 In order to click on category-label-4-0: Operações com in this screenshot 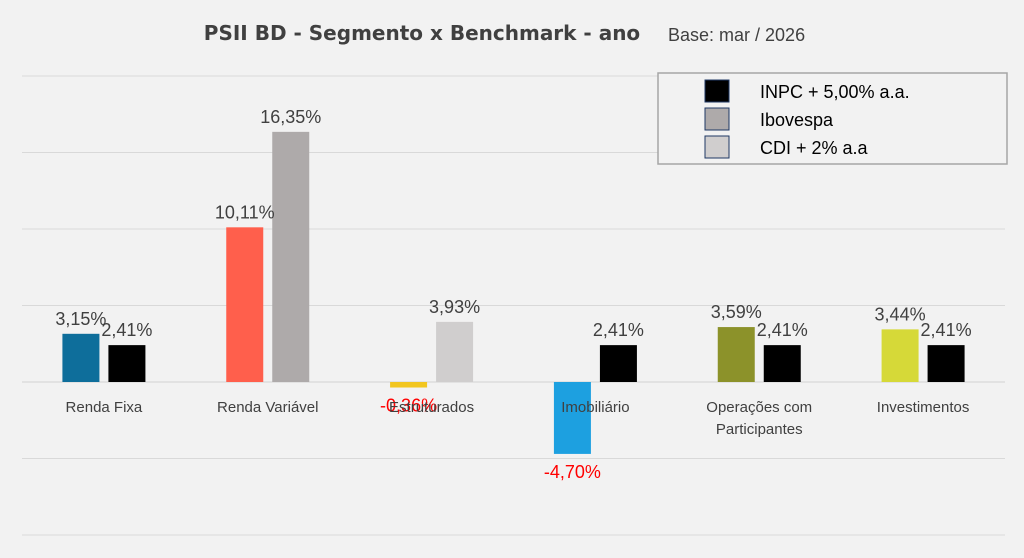, I will do `click(759, 407)`.